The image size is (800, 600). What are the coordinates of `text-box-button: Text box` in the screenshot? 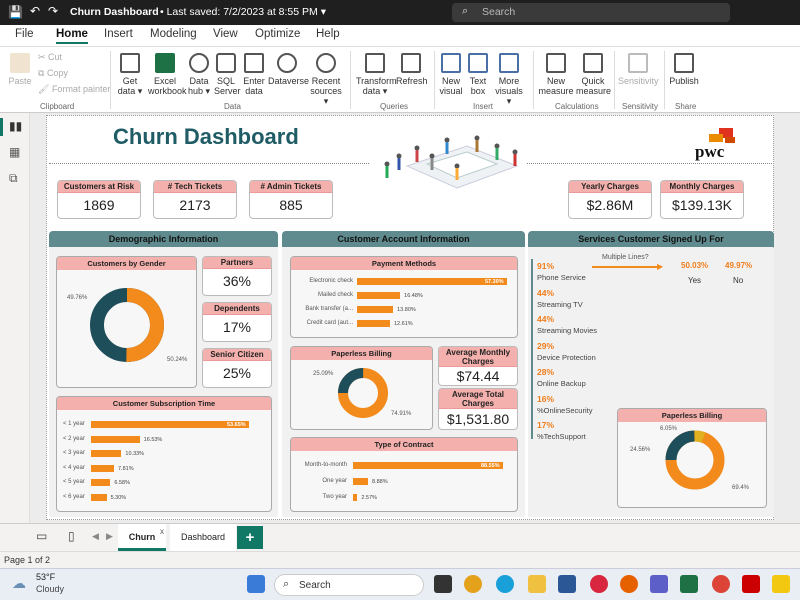 It's located at (478, 74).